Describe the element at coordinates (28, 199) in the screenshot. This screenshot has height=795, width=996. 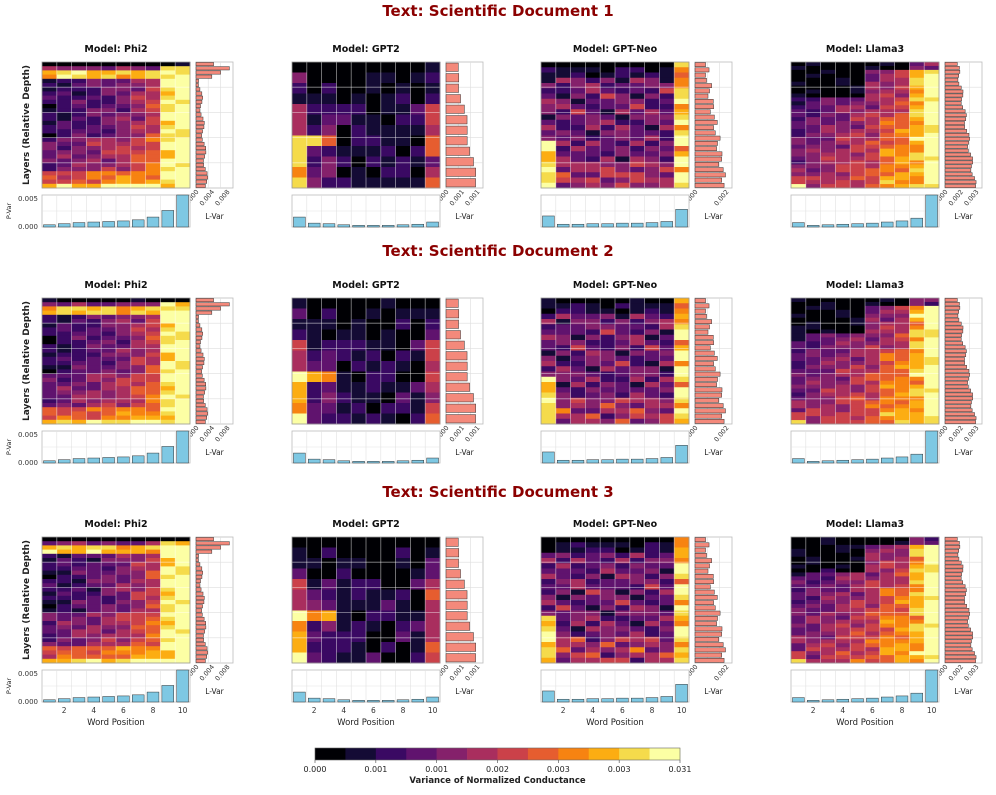
I see `pvar-tick-label: 0.005` at that location.